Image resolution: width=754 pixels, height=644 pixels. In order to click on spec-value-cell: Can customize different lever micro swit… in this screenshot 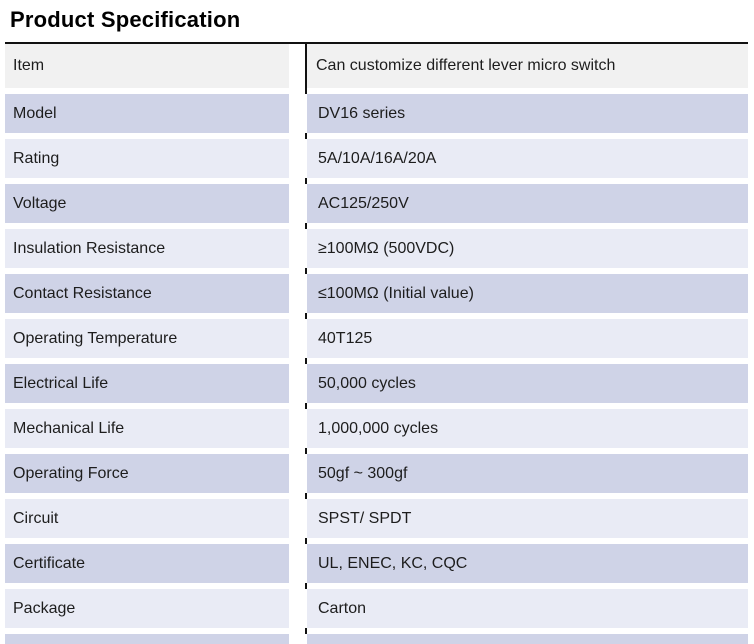, I will do `click(526, 66)`.